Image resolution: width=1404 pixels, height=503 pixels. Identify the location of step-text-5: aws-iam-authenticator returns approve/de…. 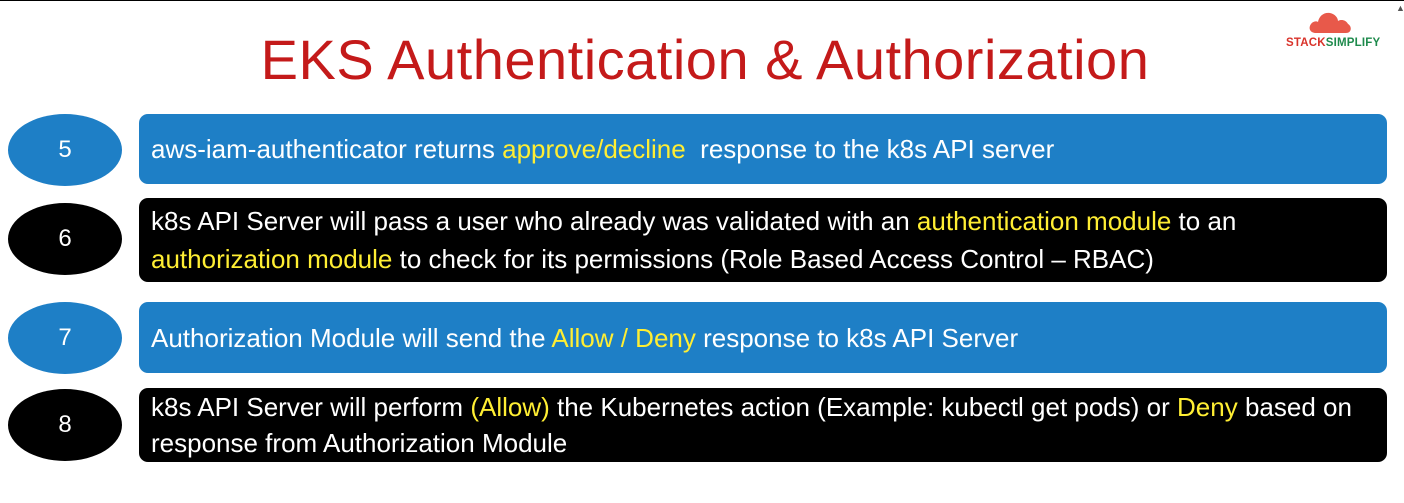
(602, 149).